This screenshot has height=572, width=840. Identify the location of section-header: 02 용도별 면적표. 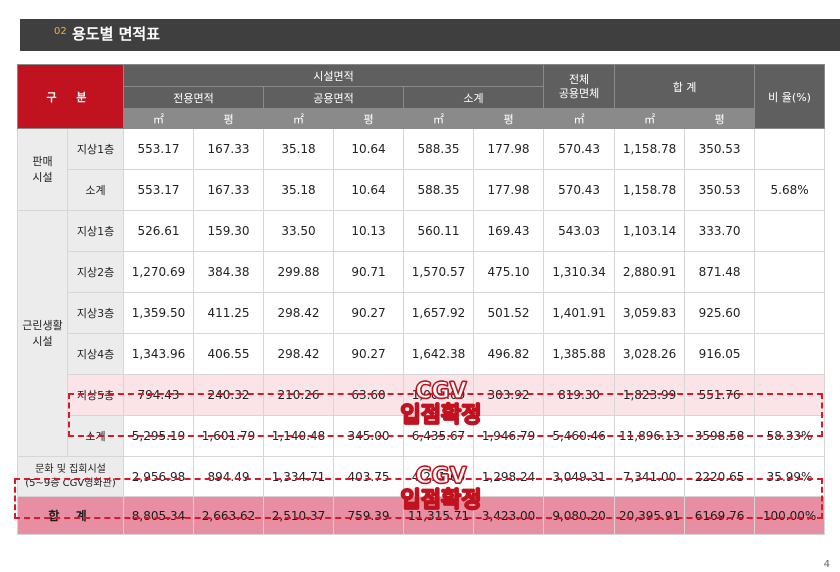
(430, 35).